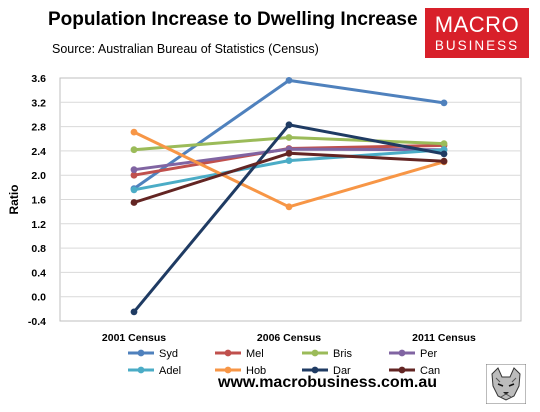 This screenshot has width=540, height=412. What do you see at coordinates (38, 128) in the screenshot?
I see `y-tick-label: 2.8` at bounding box center [38, 128].